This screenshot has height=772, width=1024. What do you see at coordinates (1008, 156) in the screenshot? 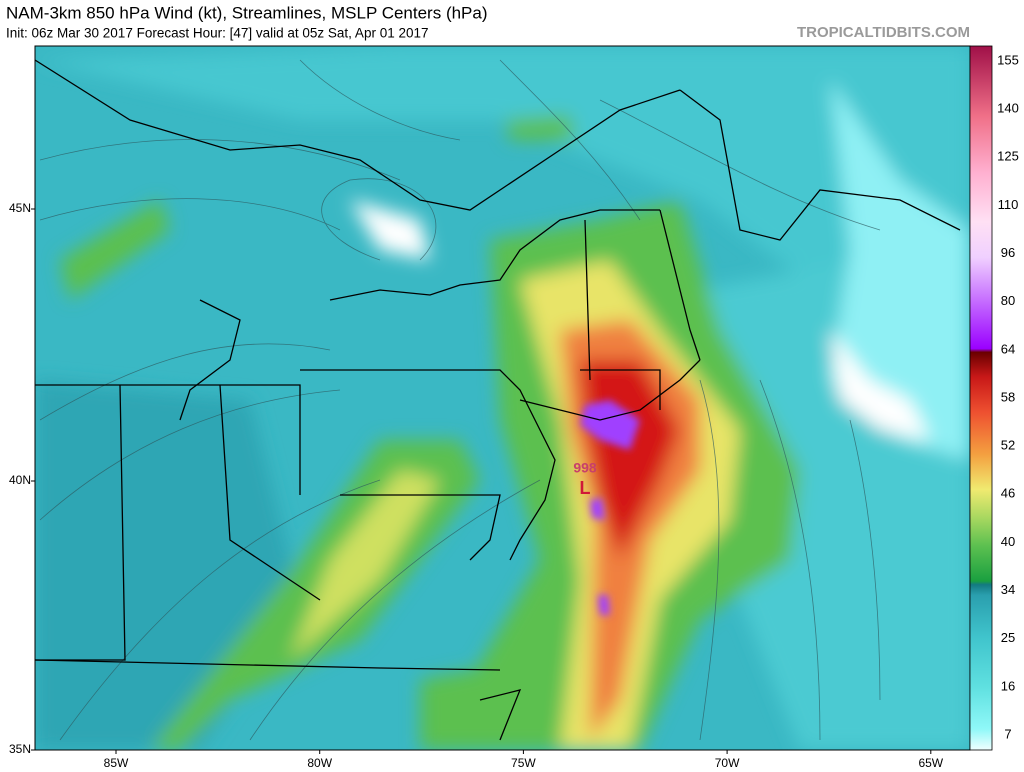
I see `colorbar-label: 125` at bounding box center [1008, 156].